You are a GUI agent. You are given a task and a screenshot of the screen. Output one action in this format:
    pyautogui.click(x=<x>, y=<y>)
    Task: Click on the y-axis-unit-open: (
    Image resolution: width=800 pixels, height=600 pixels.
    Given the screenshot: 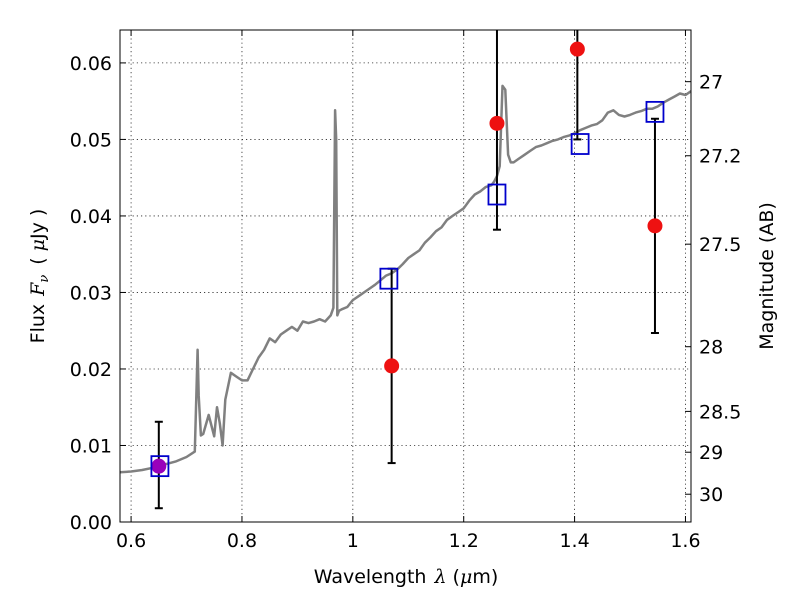 What is the action you would take?
    pyautogui.click(x=38, y=260)
    